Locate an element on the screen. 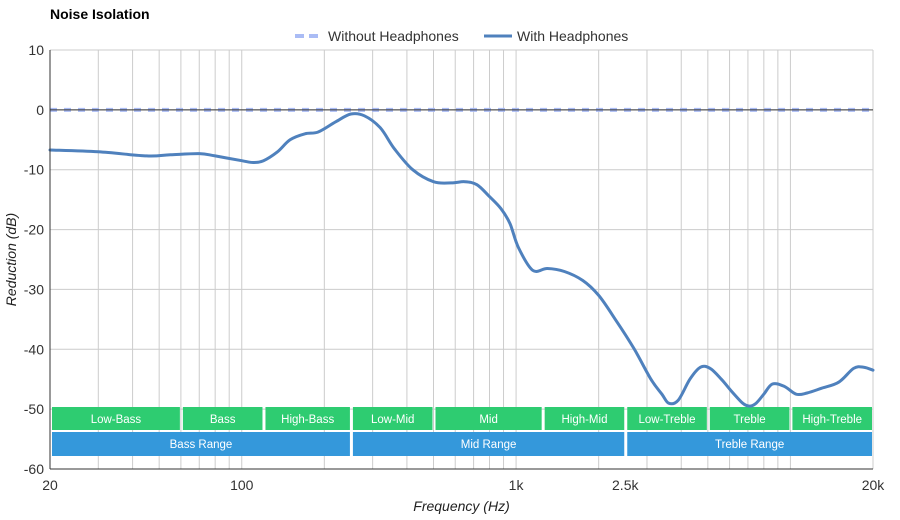 The height and width of the screenshot is (520, 900). band-low-bass is located at coordinates (116, 418).